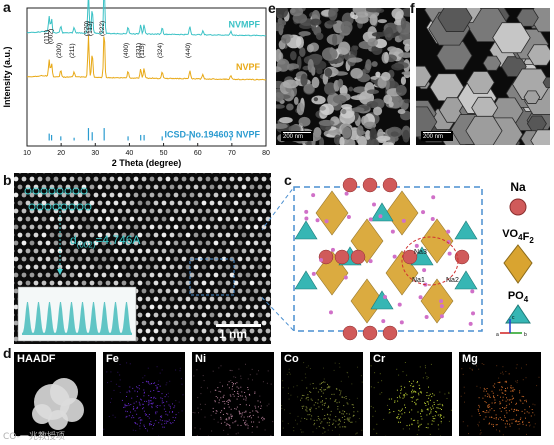  I want to click on eds-map-label: Mg, so click(470, 359).